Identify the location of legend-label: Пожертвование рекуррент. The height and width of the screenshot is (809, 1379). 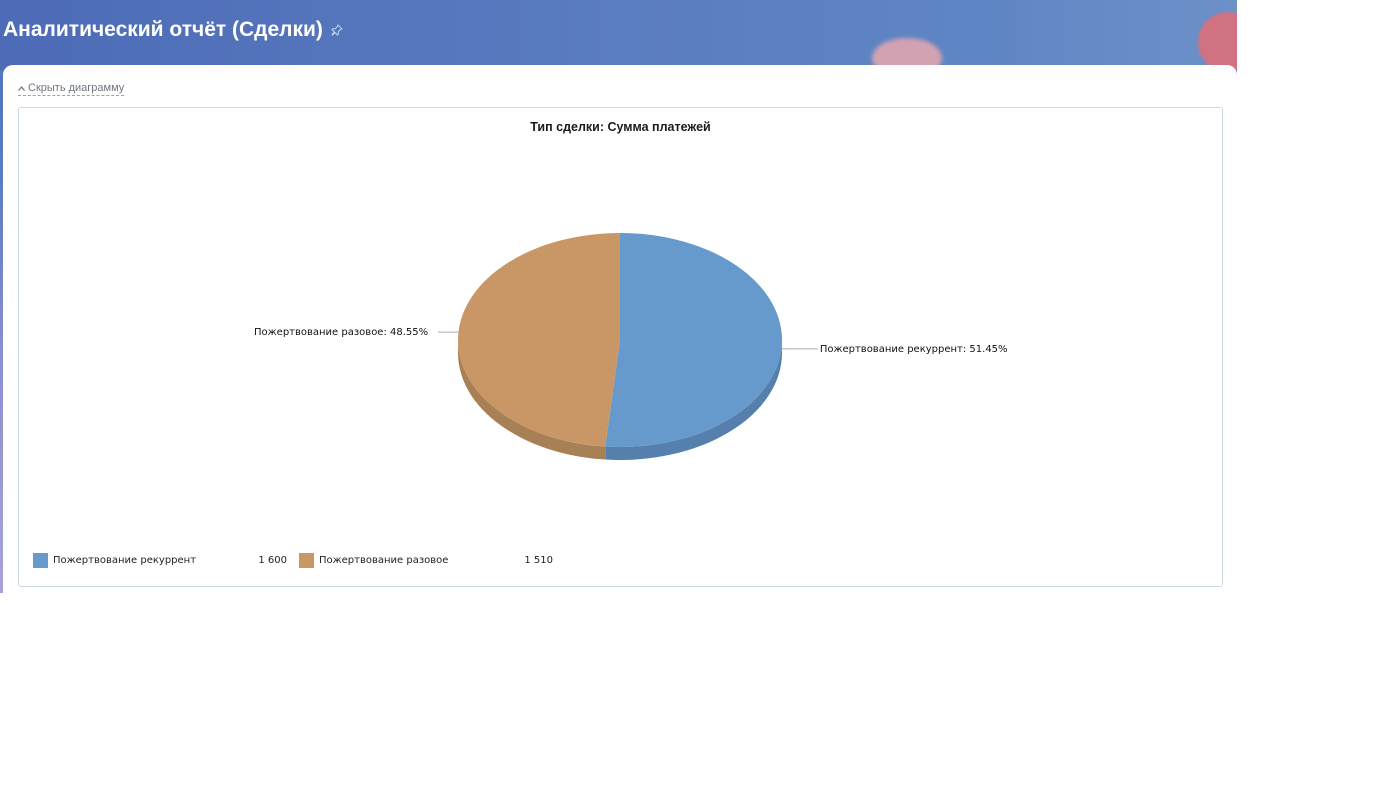
(125, 560).